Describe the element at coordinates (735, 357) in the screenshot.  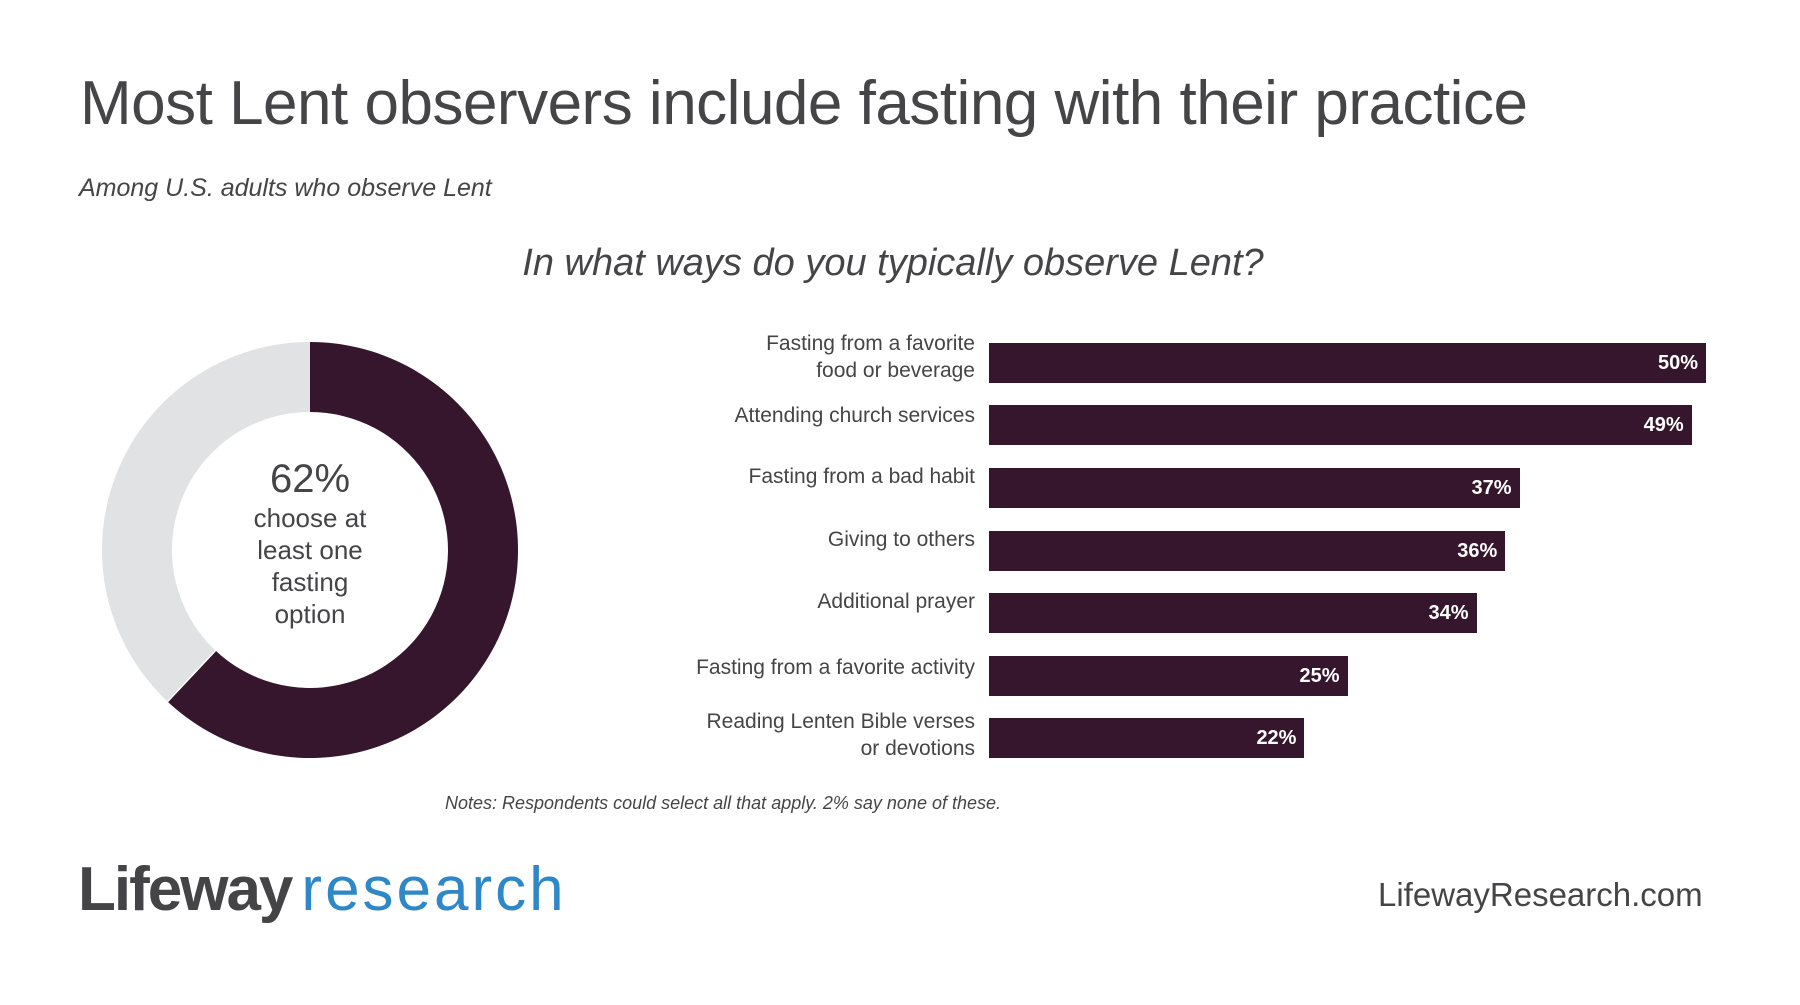
I see `bar-label: Fasting from a favorite food or beverage` at that location.